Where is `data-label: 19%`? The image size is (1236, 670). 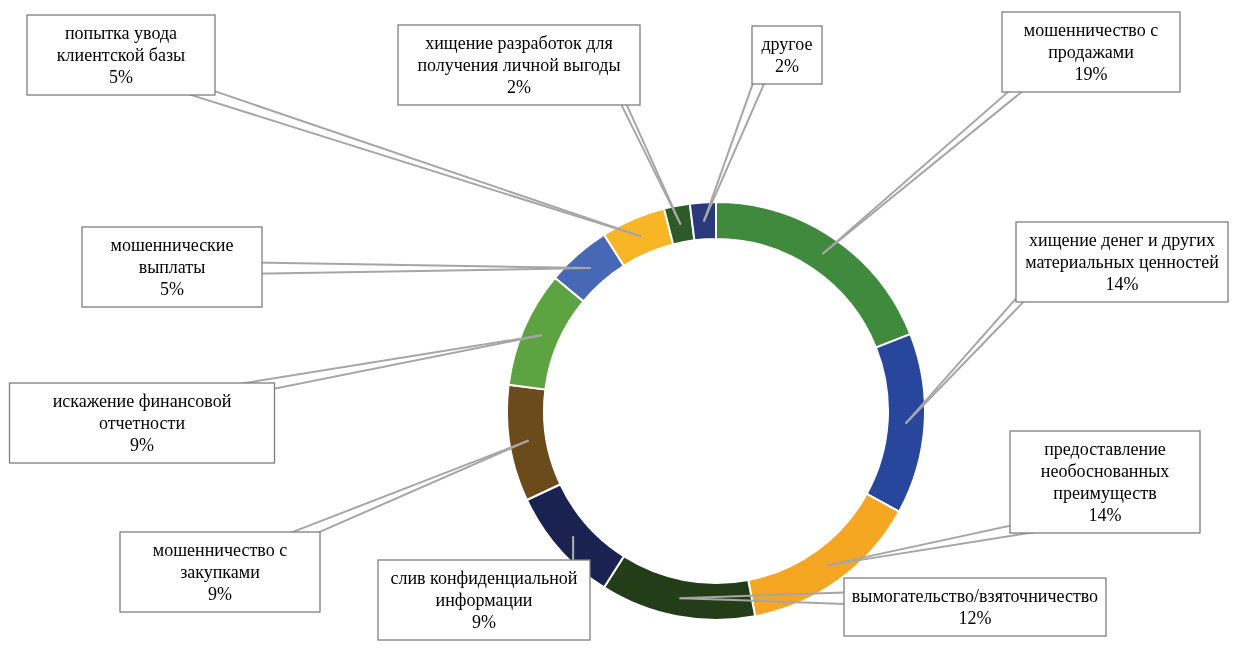 data-label: 19% is located at coordinates (1091, 74).